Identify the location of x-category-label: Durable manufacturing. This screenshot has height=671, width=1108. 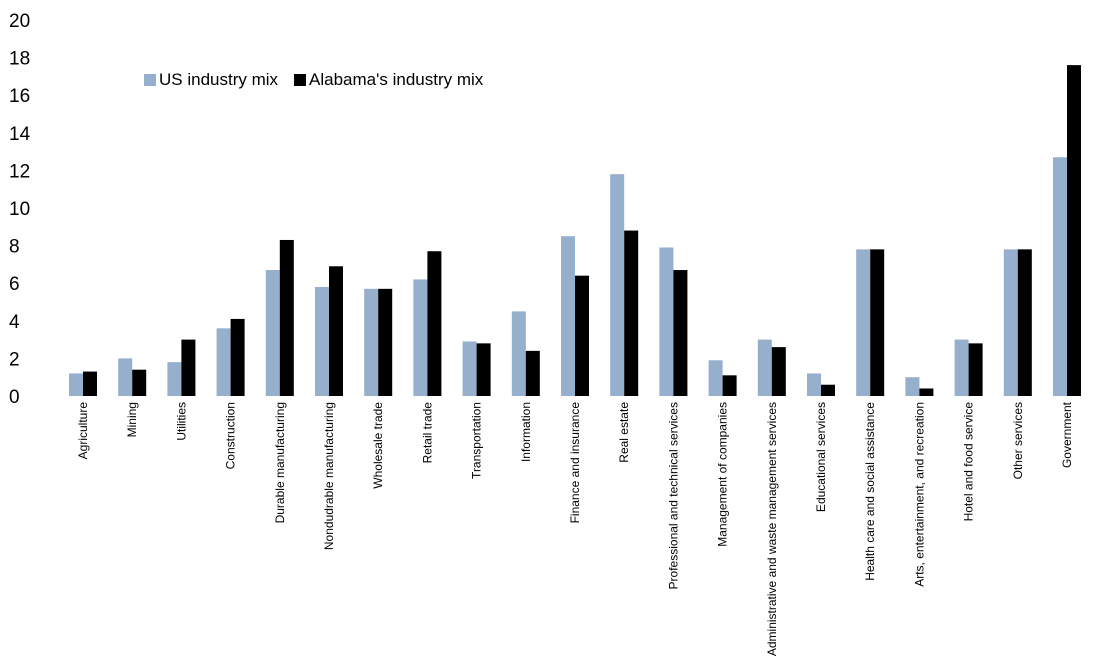
(280, 462).